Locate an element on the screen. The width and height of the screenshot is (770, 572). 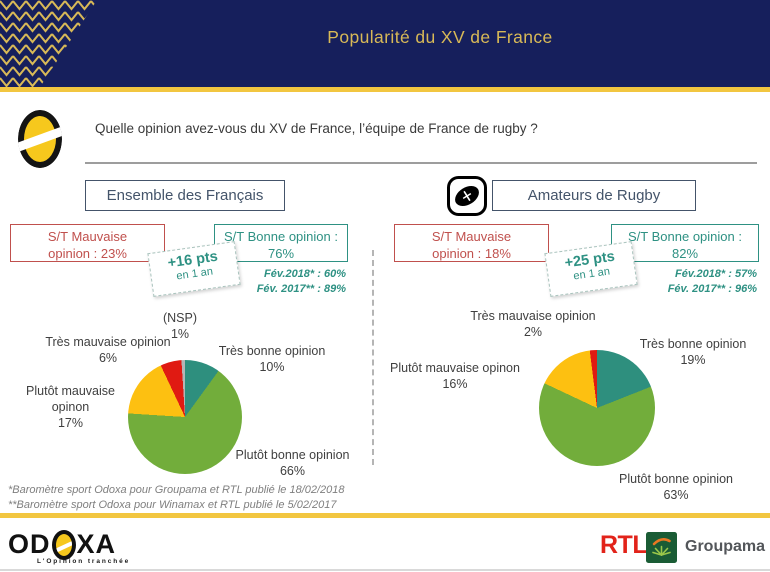
history-left-2017: Fév. 2017** : 89% is located at coordinates (301, 289).